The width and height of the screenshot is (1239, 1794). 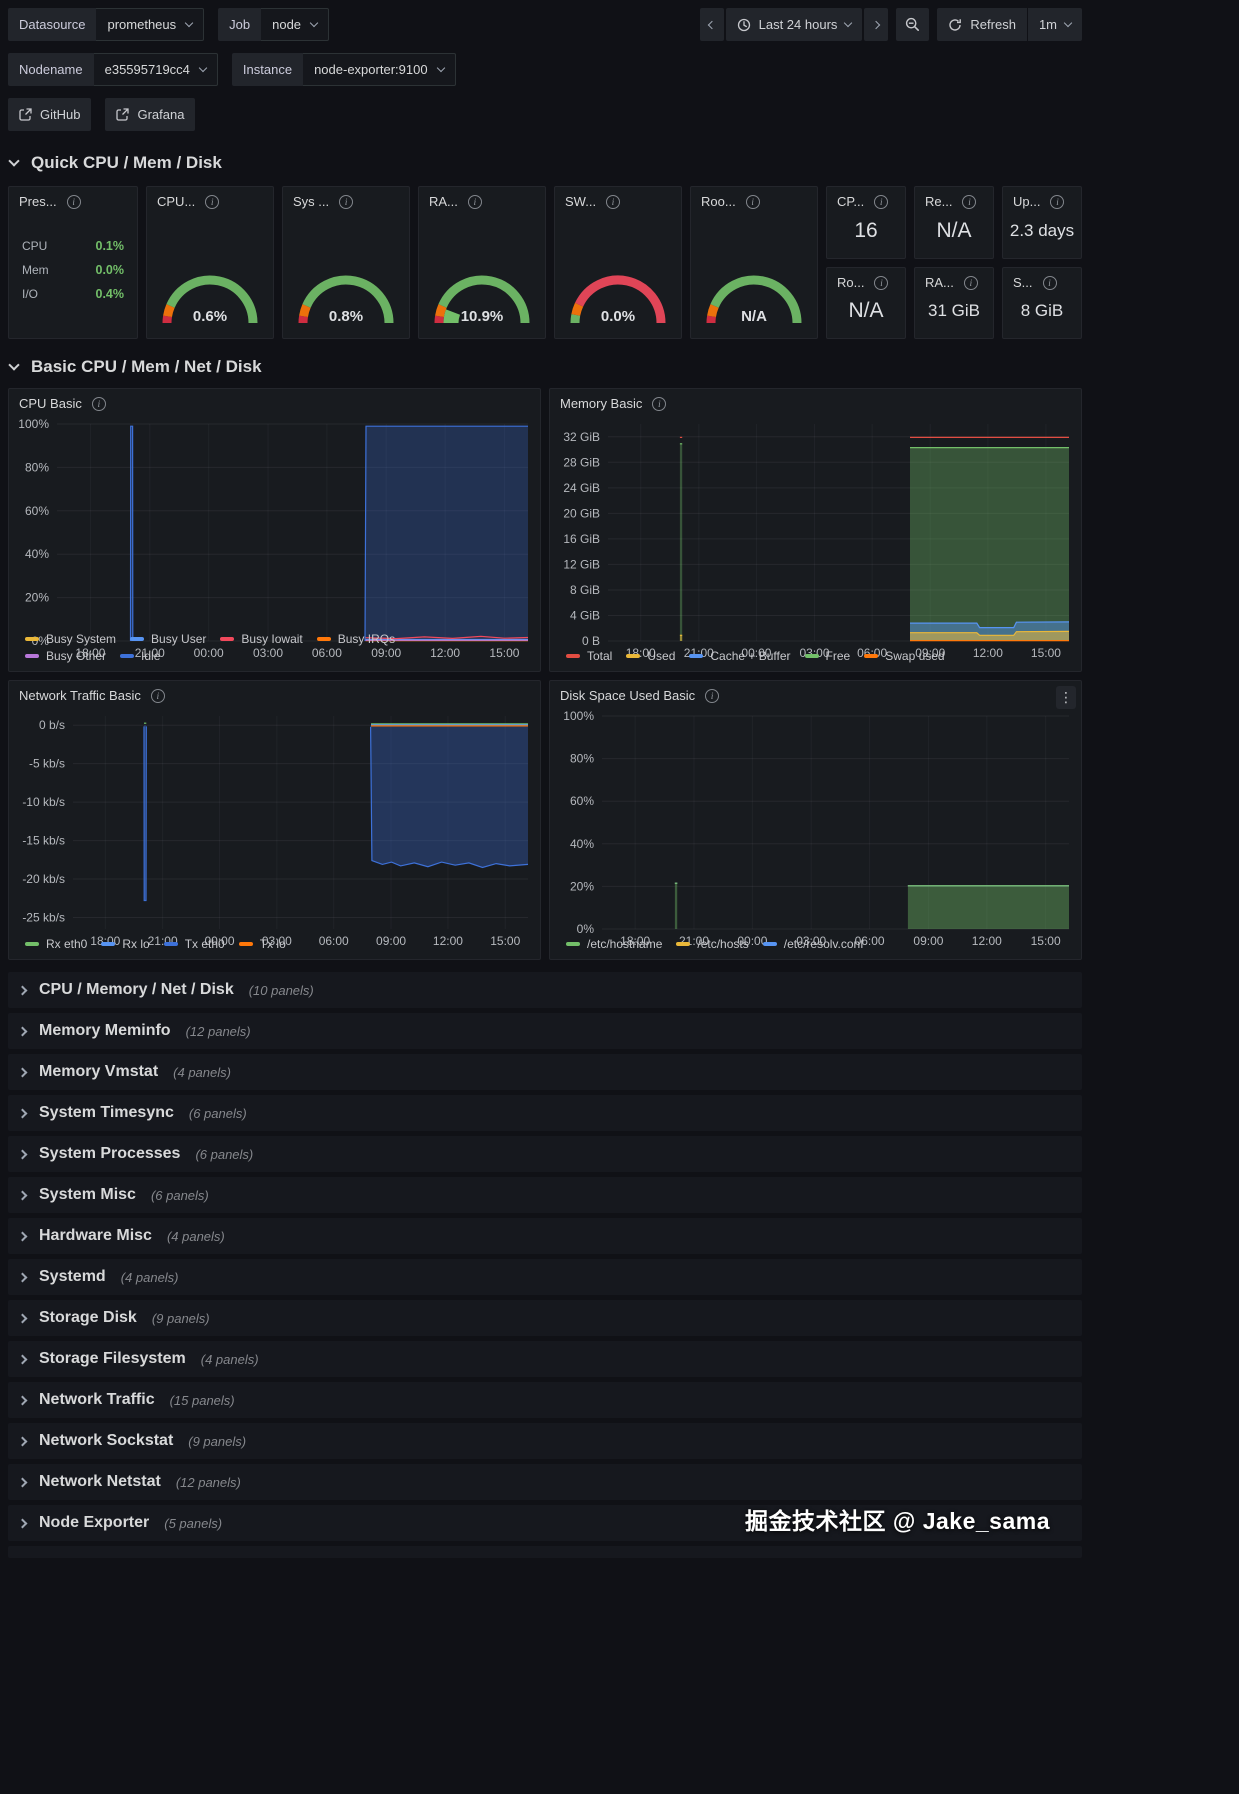 What do you see at coordinates (229, 1359) in the screenshot?
I see `row-panel-count: (4 panels)` at bounding box center [229, 1359].